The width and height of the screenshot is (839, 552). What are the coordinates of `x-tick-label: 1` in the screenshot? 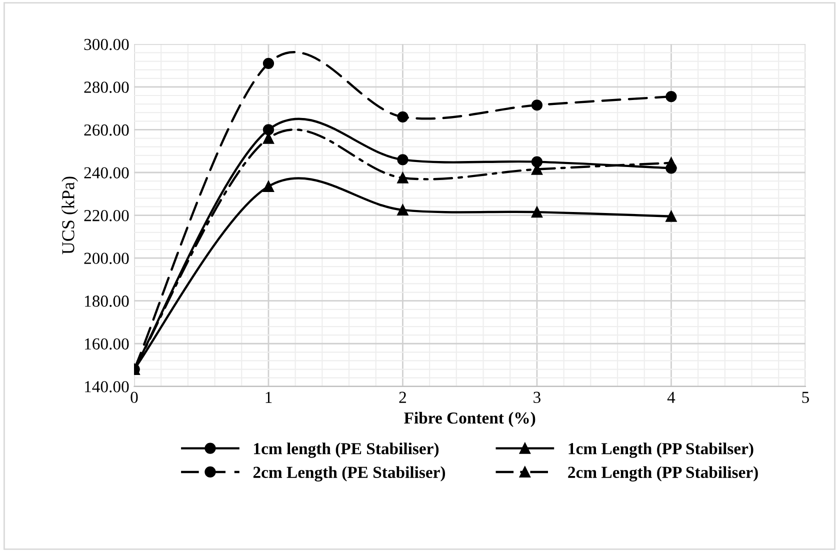 It's located at (269, 397).